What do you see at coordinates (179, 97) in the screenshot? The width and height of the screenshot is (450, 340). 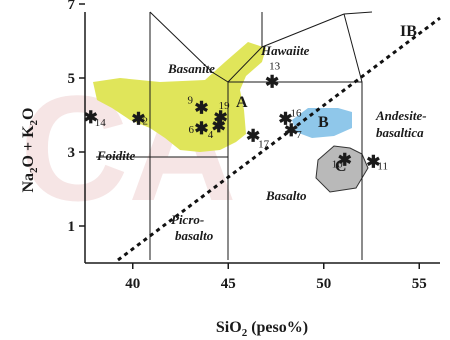 I see `group-a-region` at bounding box center [179, 97].